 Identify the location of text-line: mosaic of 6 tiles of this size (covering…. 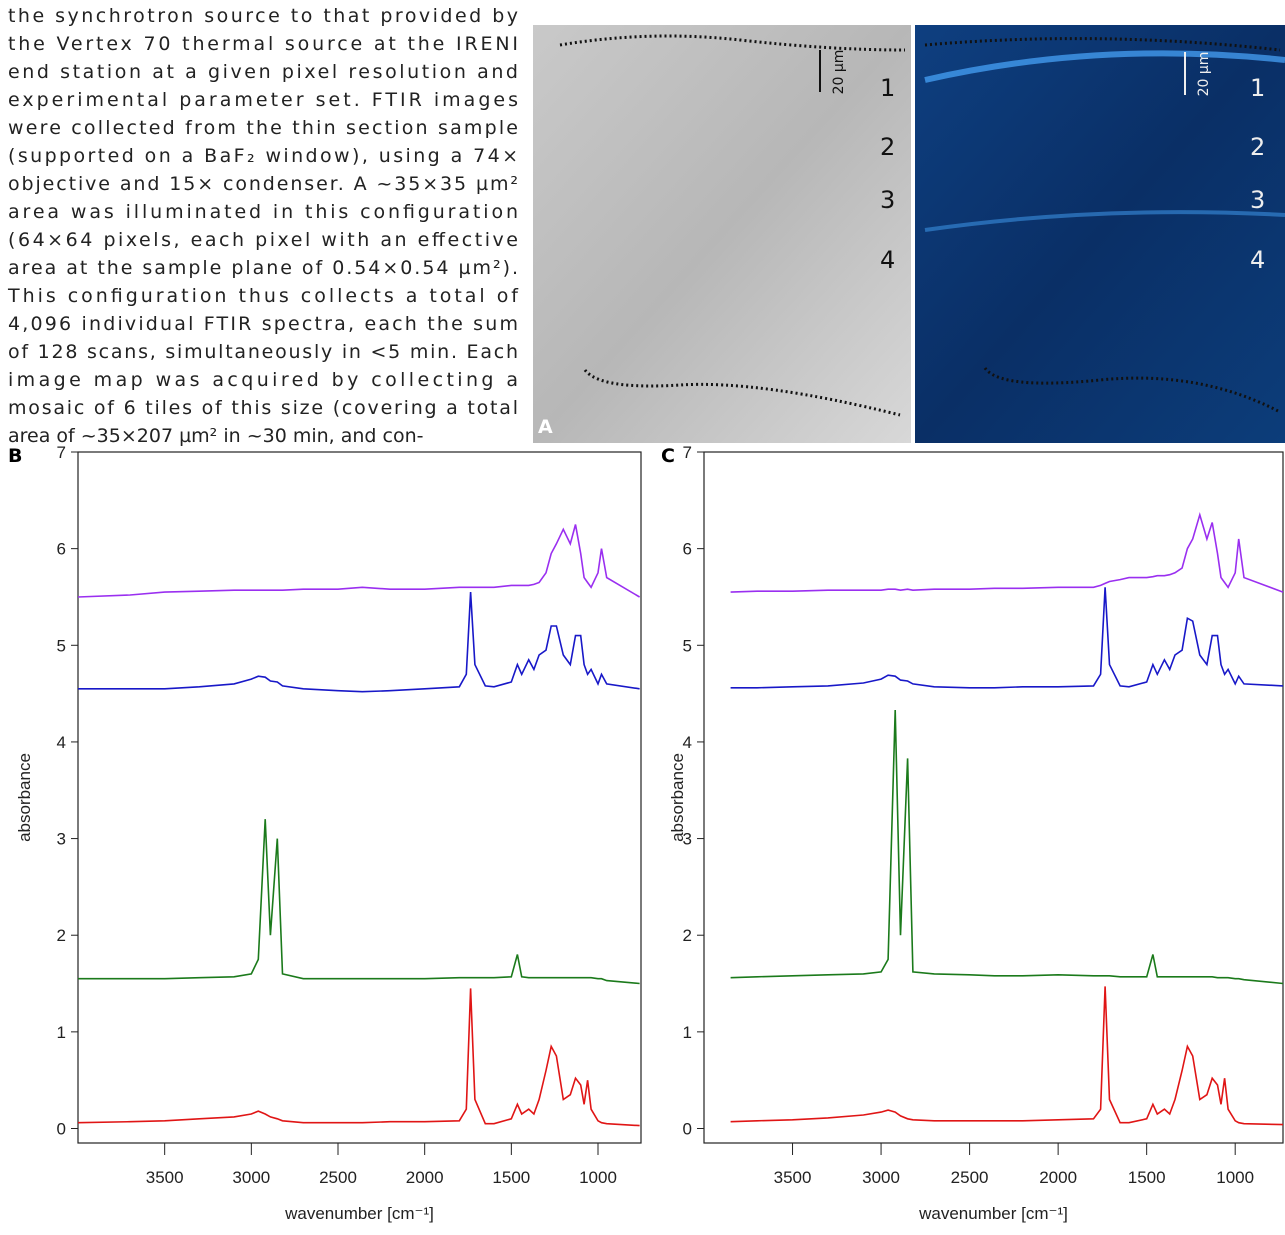
(263, 408).